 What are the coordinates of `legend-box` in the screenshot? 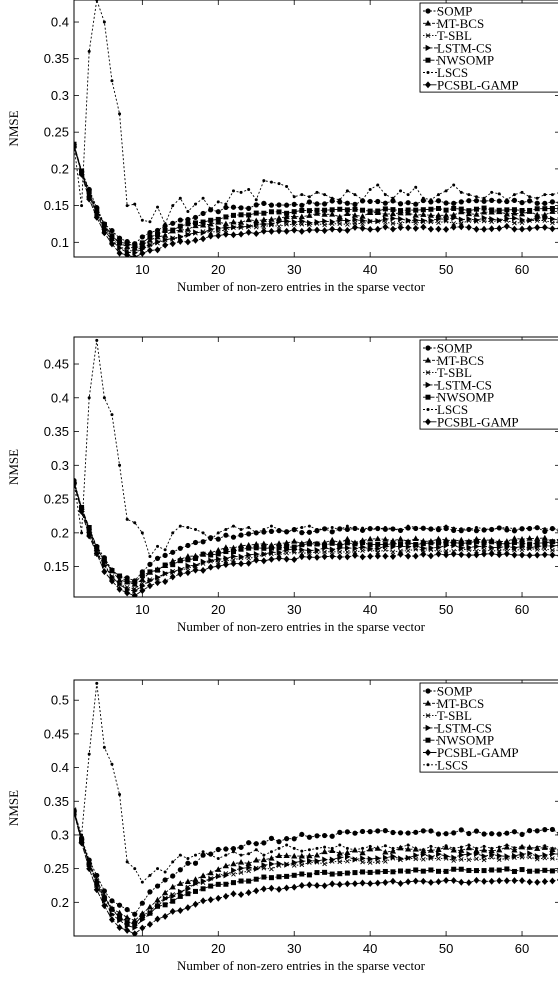 It's located at (488, 727).